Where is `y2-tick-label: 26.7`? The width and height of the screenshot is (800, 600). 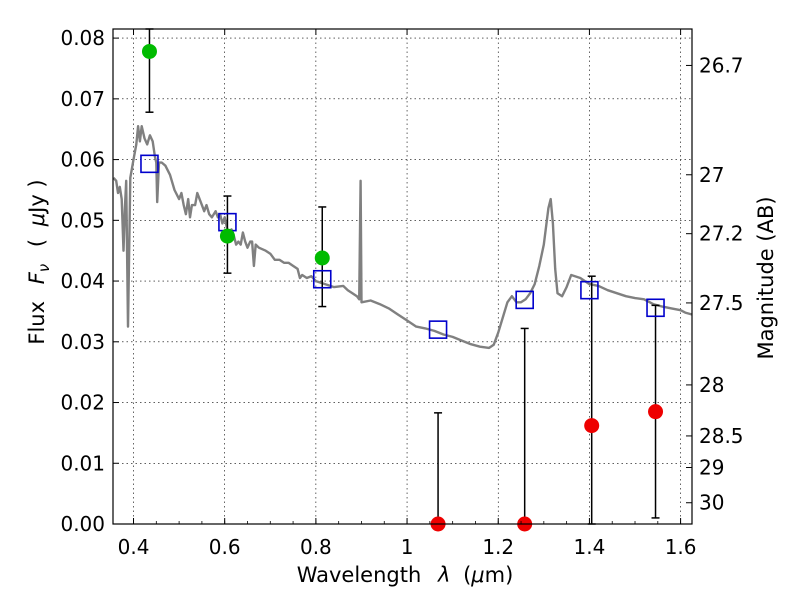
y2-tick-label: 26.7 is located at coordinates (721, 65).